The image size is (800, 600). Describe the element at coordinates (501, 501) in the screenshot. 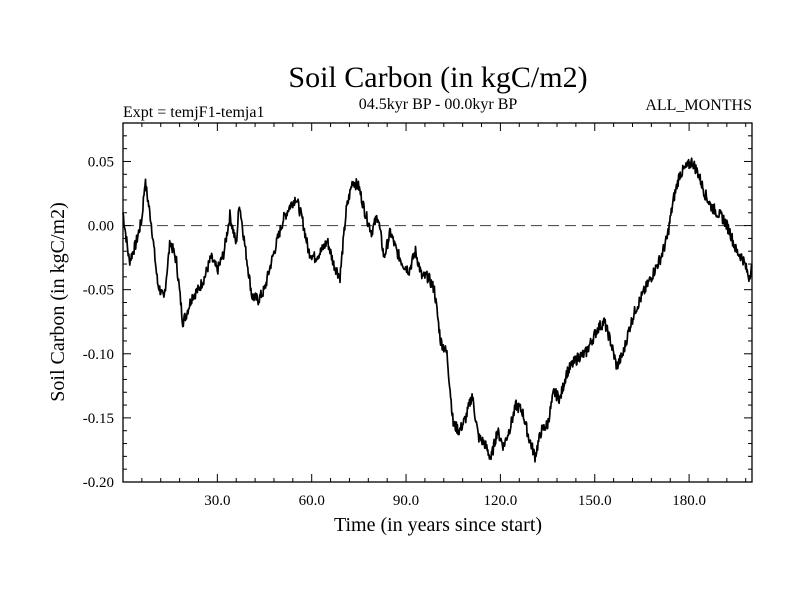

I see `x-tick-label: 120.0` at that location.